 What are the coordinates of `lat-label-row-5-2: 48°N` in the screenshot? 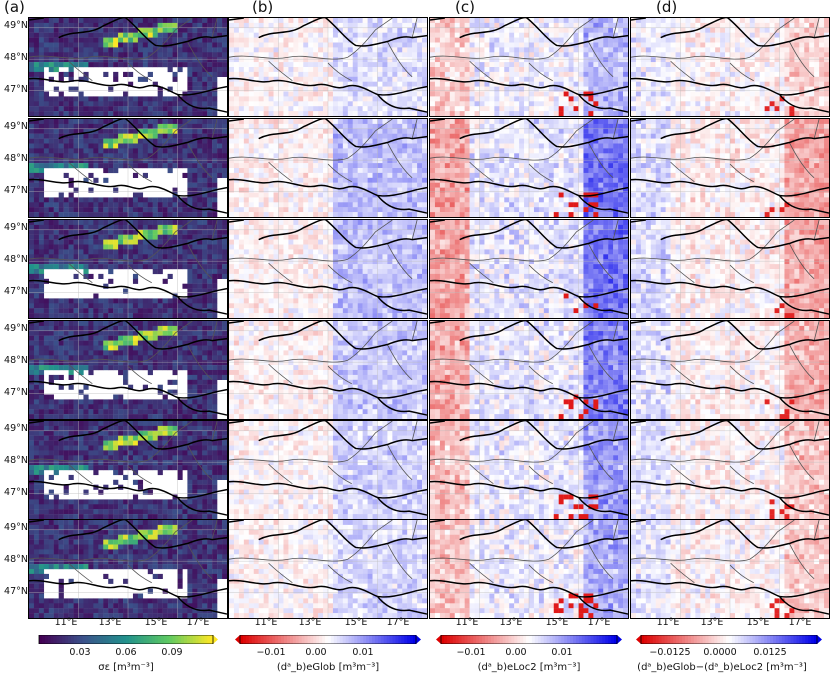 It's located at (16, 460).